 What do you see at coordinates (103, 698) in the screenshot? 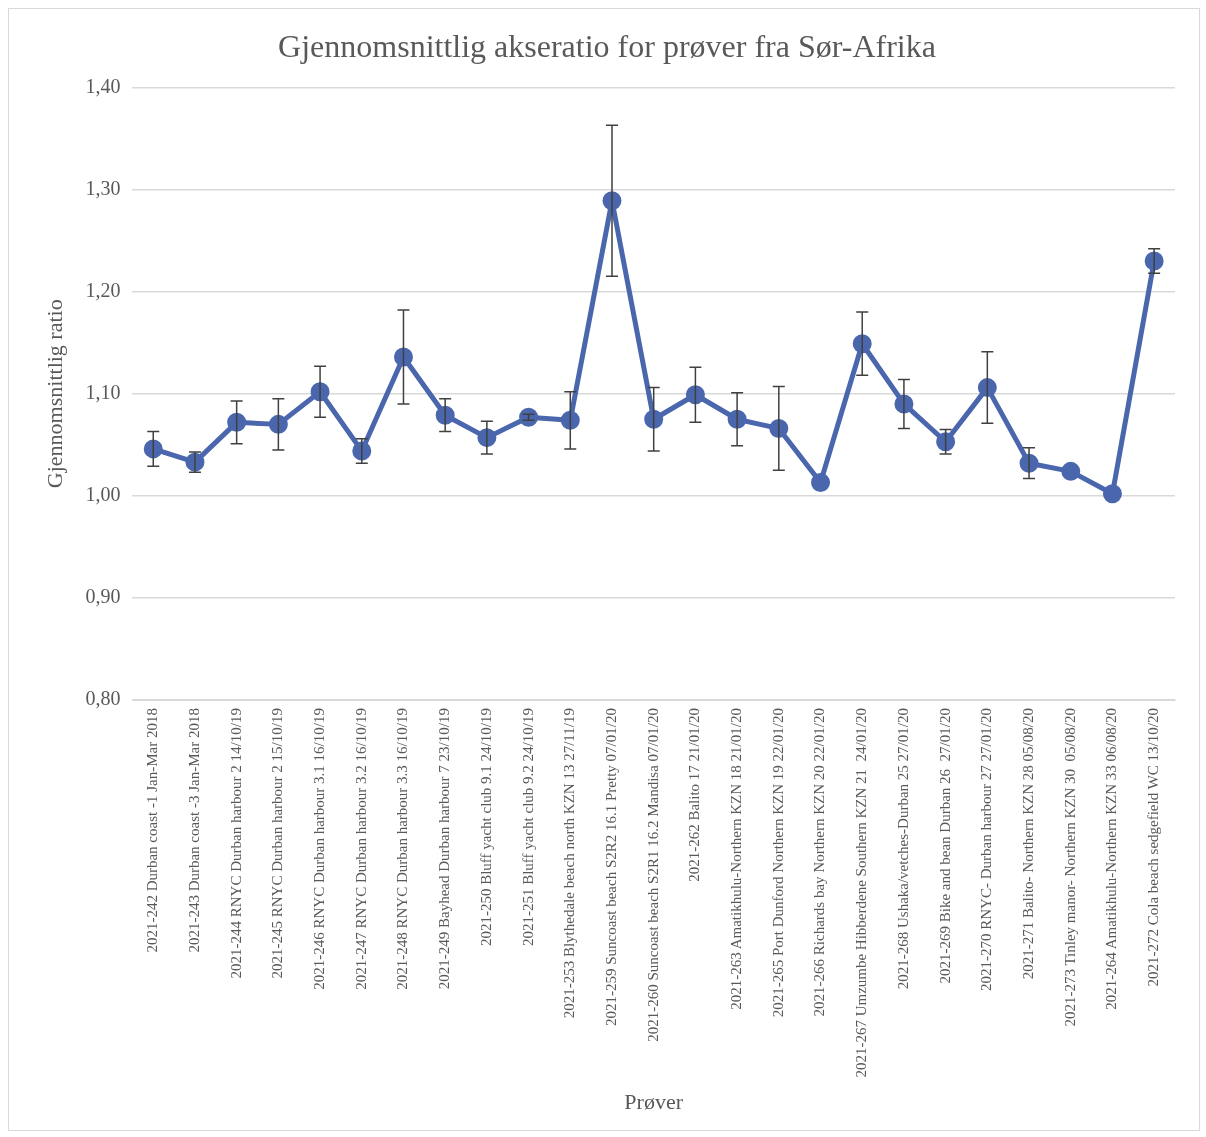
I see `y-tick-label: 0,80` at bounding box center [103, 698].